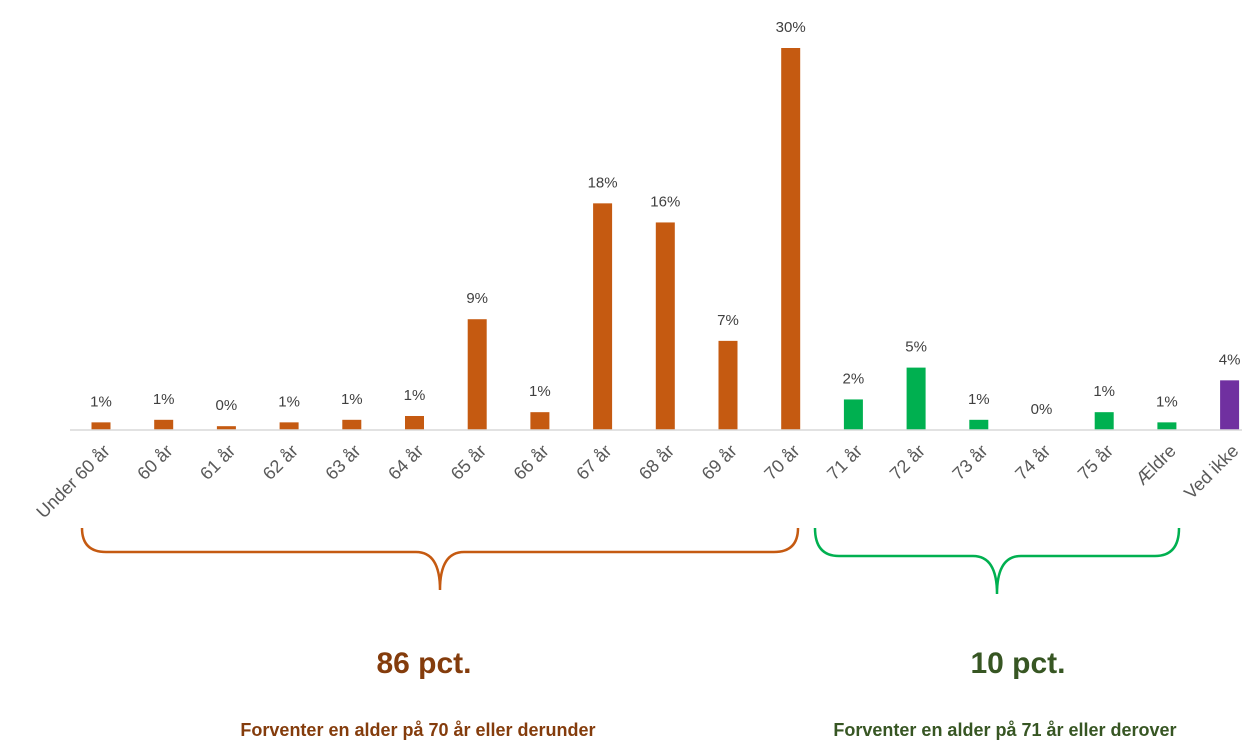  What do you see at coordinates (531, 462) in the screenshot?
I see `category-label: 66 år` at bounding box center [531, 462].